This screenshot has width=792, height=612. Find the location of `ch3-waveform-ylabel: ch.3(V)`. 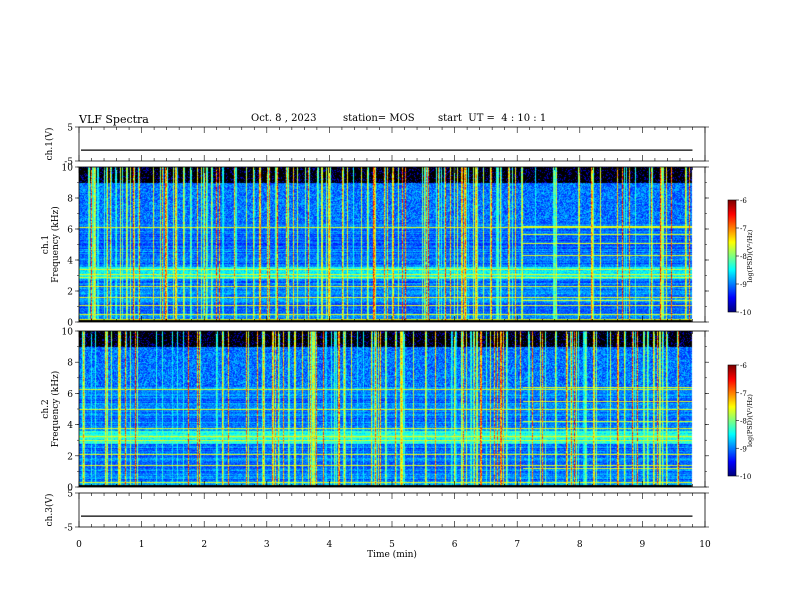

ch3-waveform-ylabel: ch.3(V) is located at coordinates (49, 510).